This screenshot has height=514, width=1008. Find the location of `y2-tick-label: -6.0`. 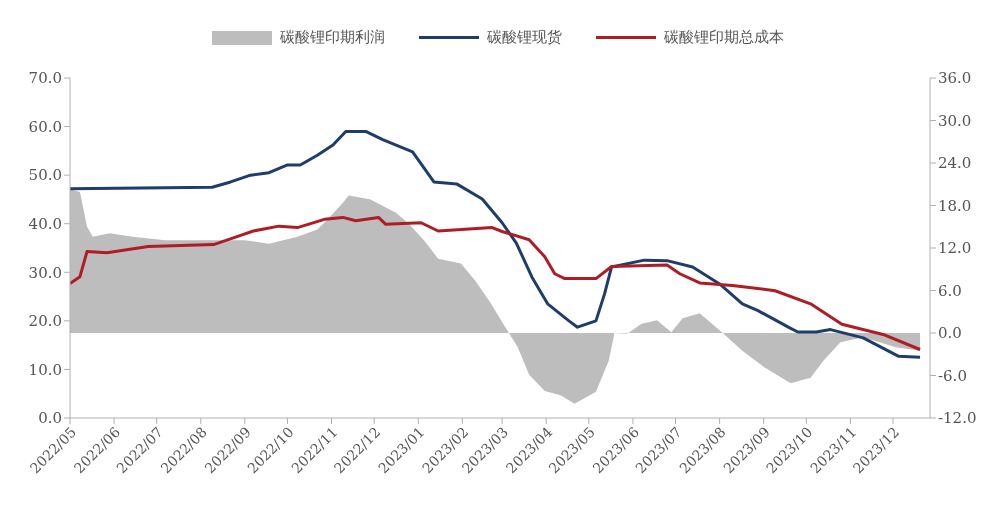

y2-tick-label: -6.0 is located at coordinates (952, 375).